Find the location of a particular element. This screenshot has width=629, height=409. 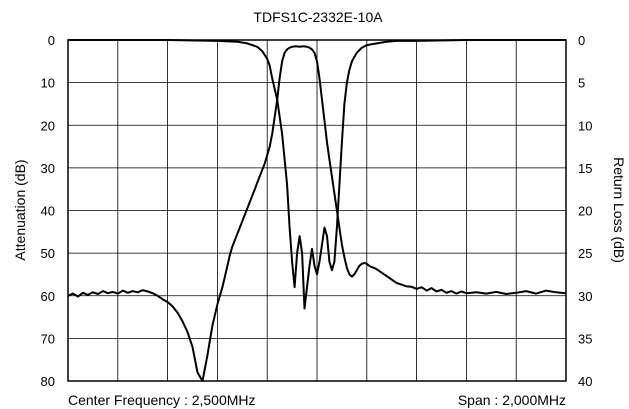

span-label: Span : 2,000MHz is located at coordinates (512, 400).